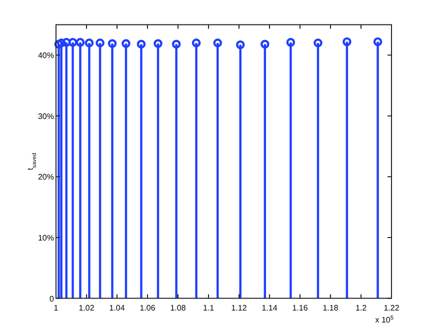 The width and height of the screenshot is (432, 336). Describe the element at coordinates (46, 177) in the screenshot. I see `y-tick-label: 20%` at that location.